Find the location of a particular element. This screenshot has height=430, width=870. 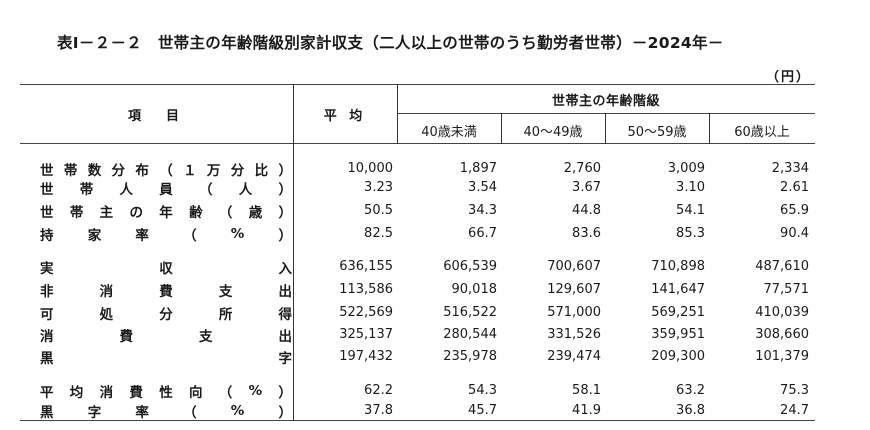

cell-age-0: 235,978 is located at coordinates (470, 356).